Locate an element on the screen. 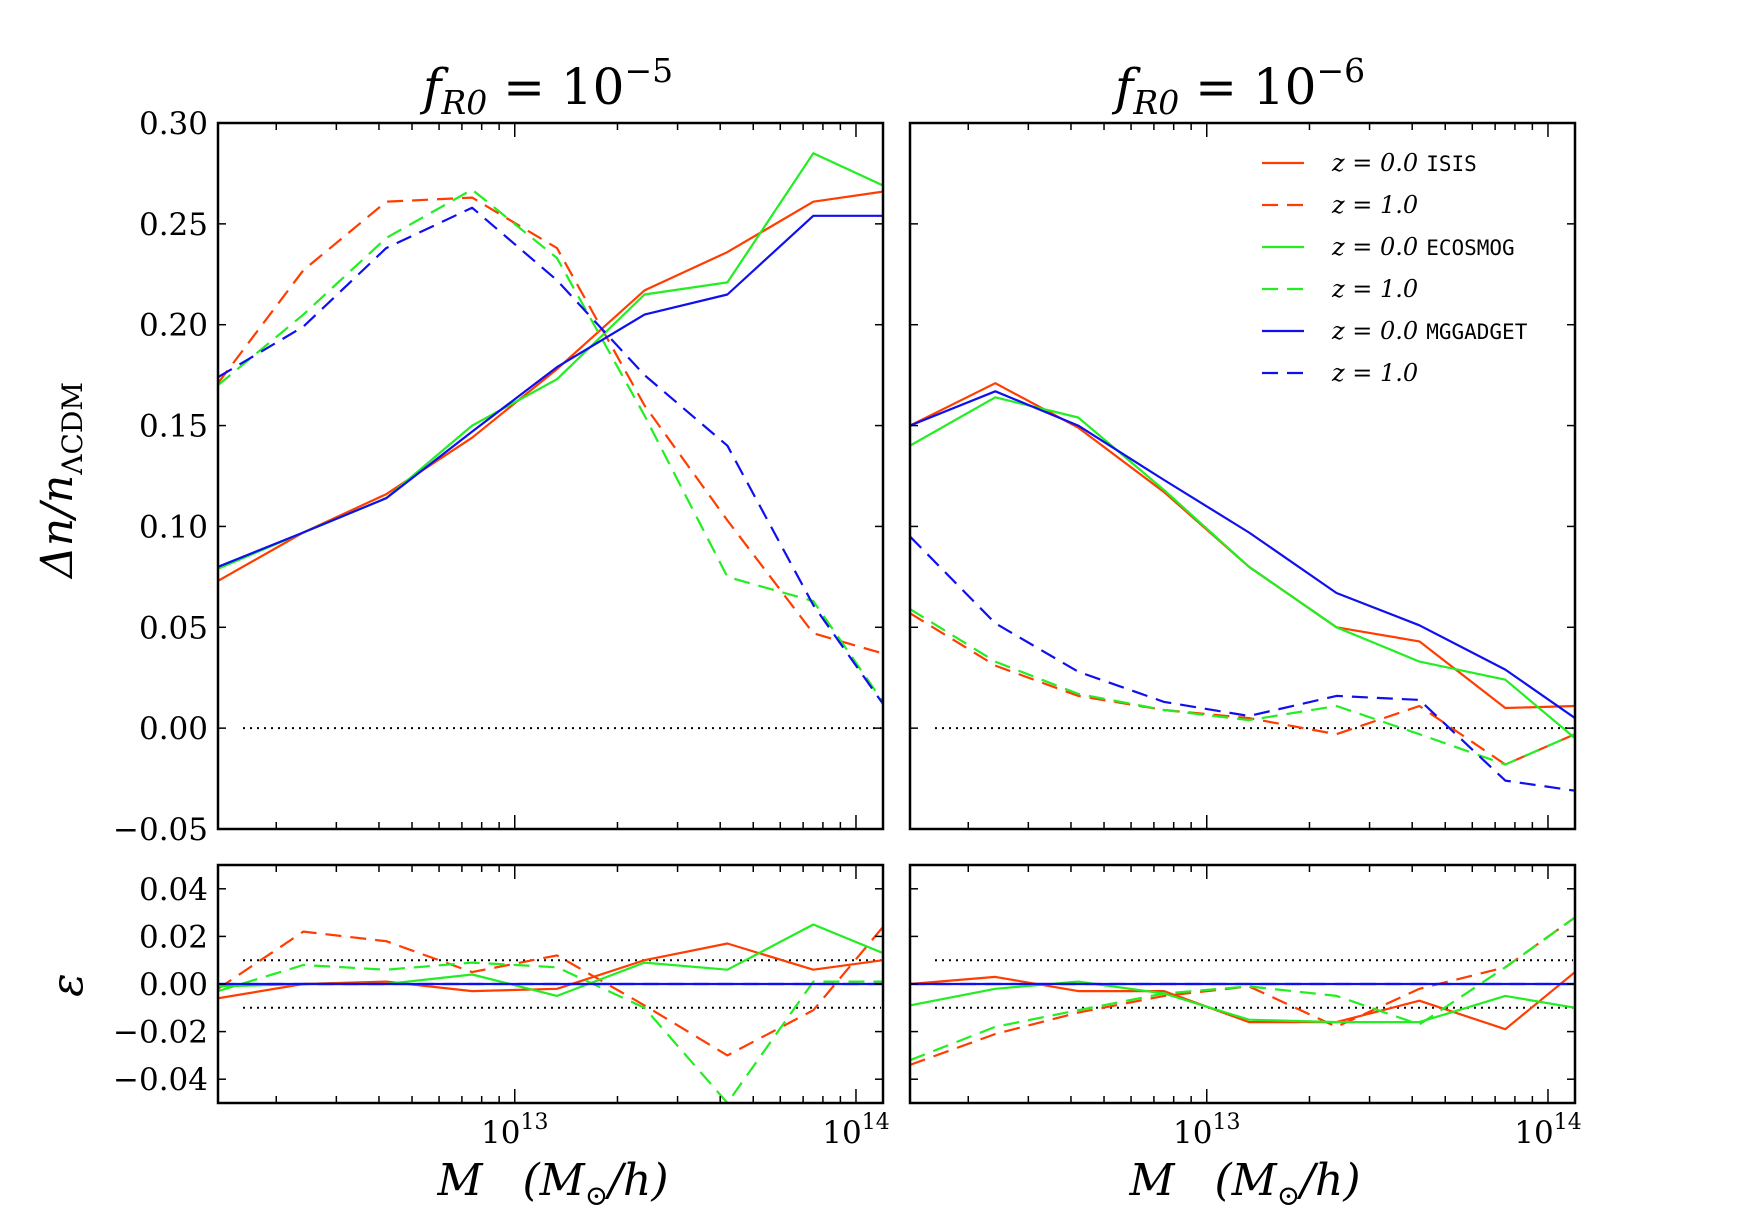 Image resolution: width=1744 pixels, height=1221 pixels. ylabel-bottom: ε is located at coordinates (67, 985).